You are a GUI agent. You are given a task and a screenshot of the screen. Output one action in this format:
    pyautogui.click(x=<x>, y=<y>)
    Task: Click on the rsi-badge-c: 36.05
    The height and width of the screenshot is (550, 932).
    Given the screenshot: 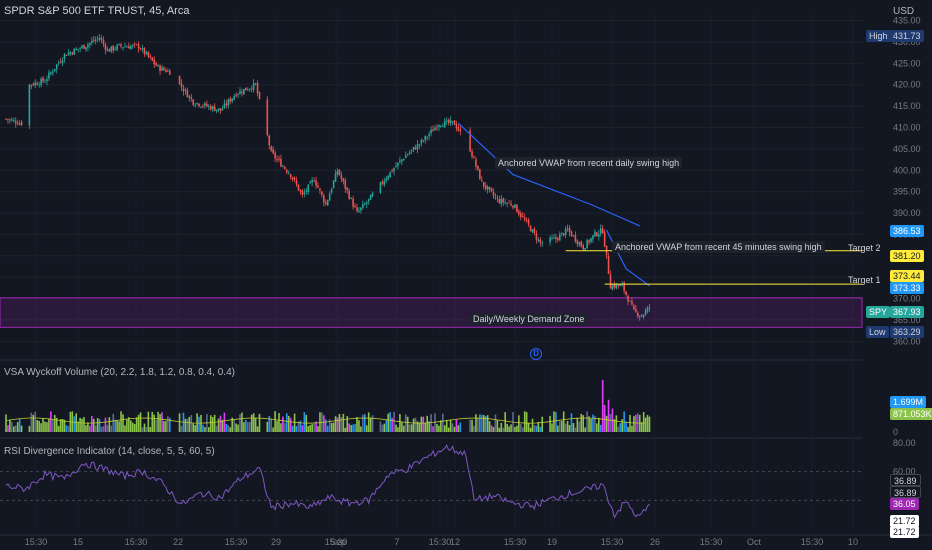 What is the action you would take?
    pyautogui.click(x=904, y=504)
    